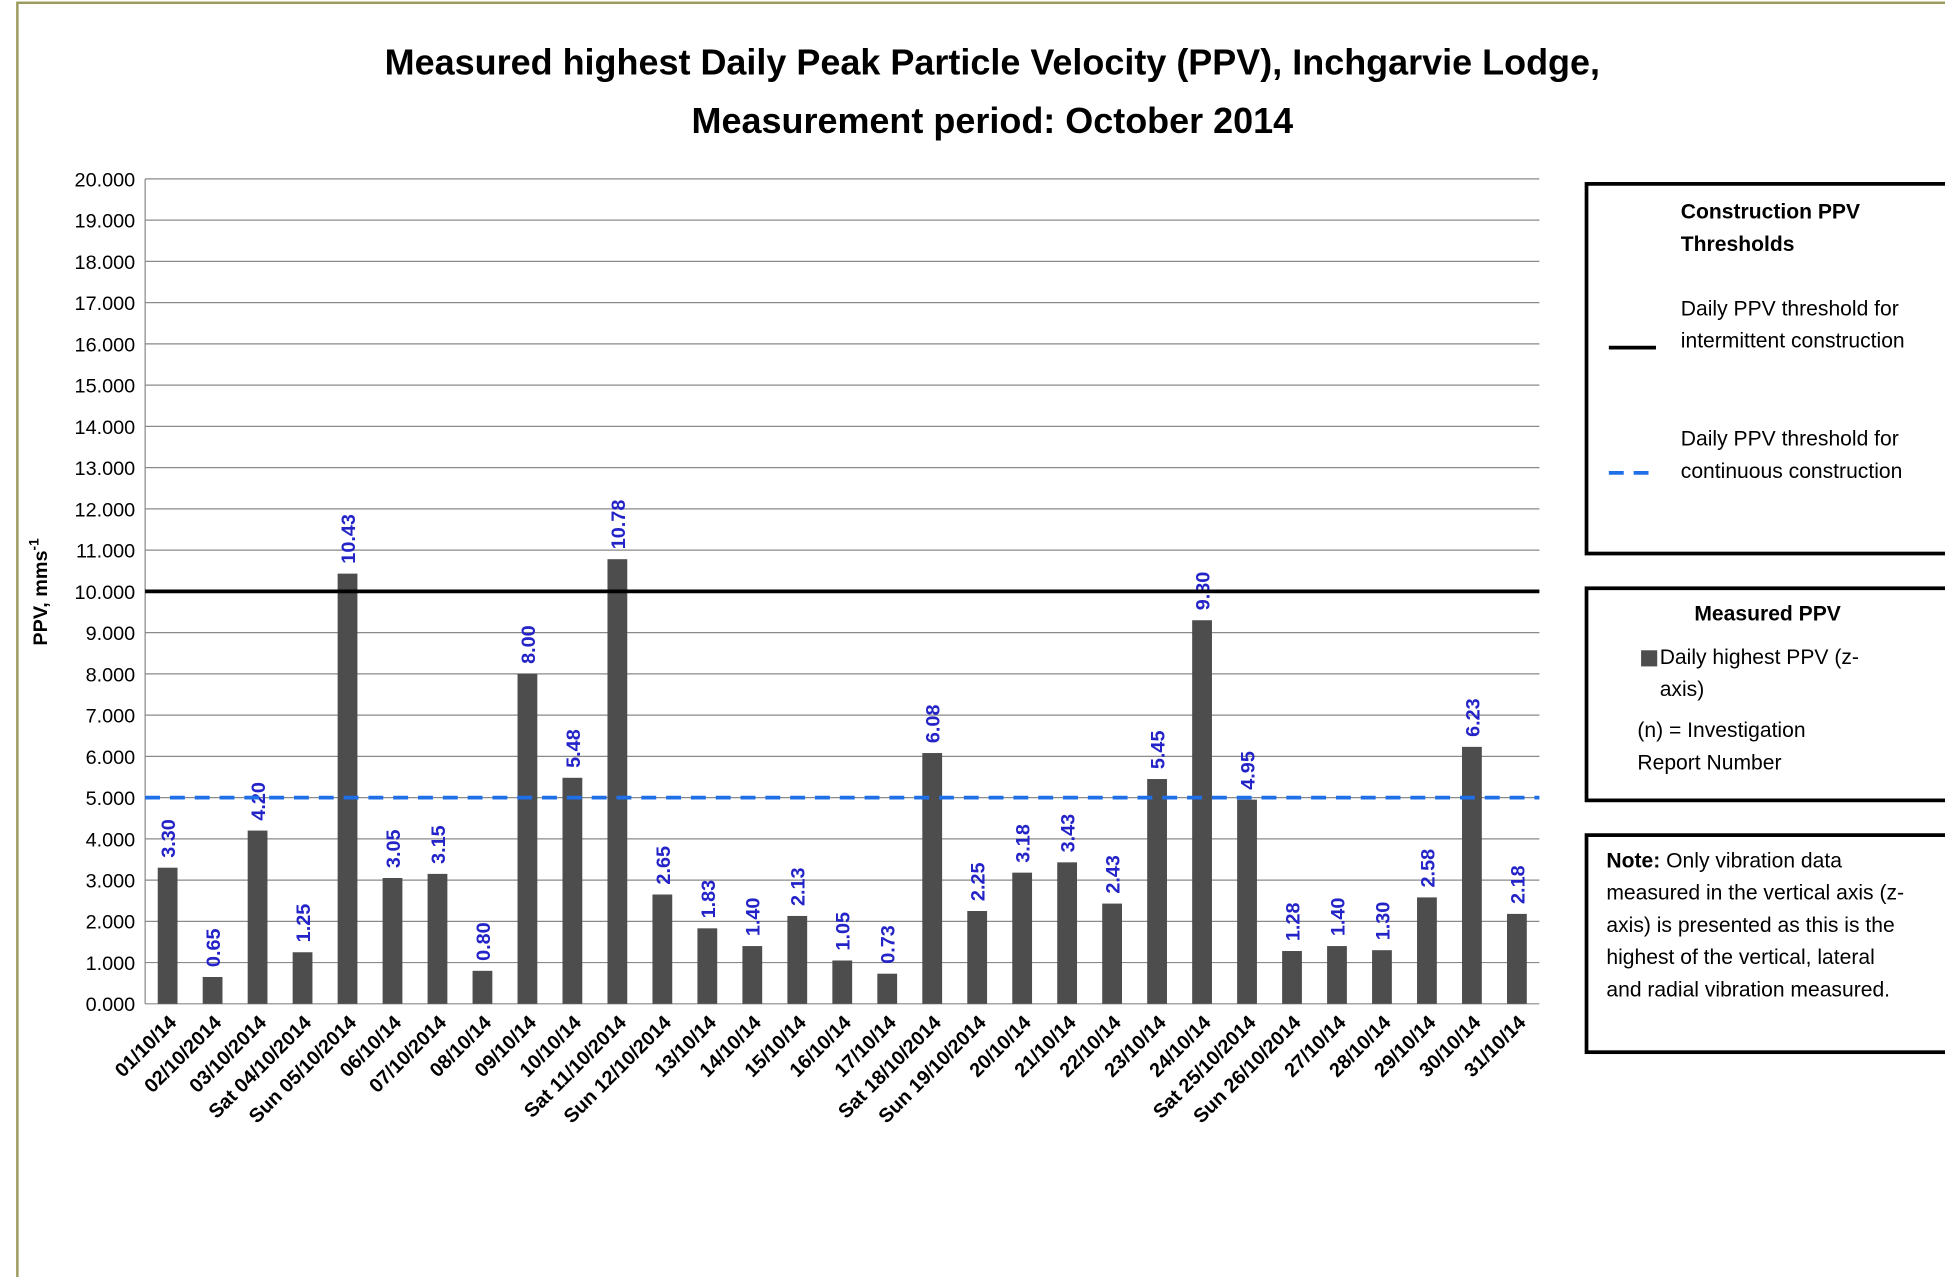 Image resolution: width=1945 pixels, height=1277 pixels. Describe the element at coordinates (33, 544) in the screenshot. I see `y-axis-label-superscript: -1` at that location.